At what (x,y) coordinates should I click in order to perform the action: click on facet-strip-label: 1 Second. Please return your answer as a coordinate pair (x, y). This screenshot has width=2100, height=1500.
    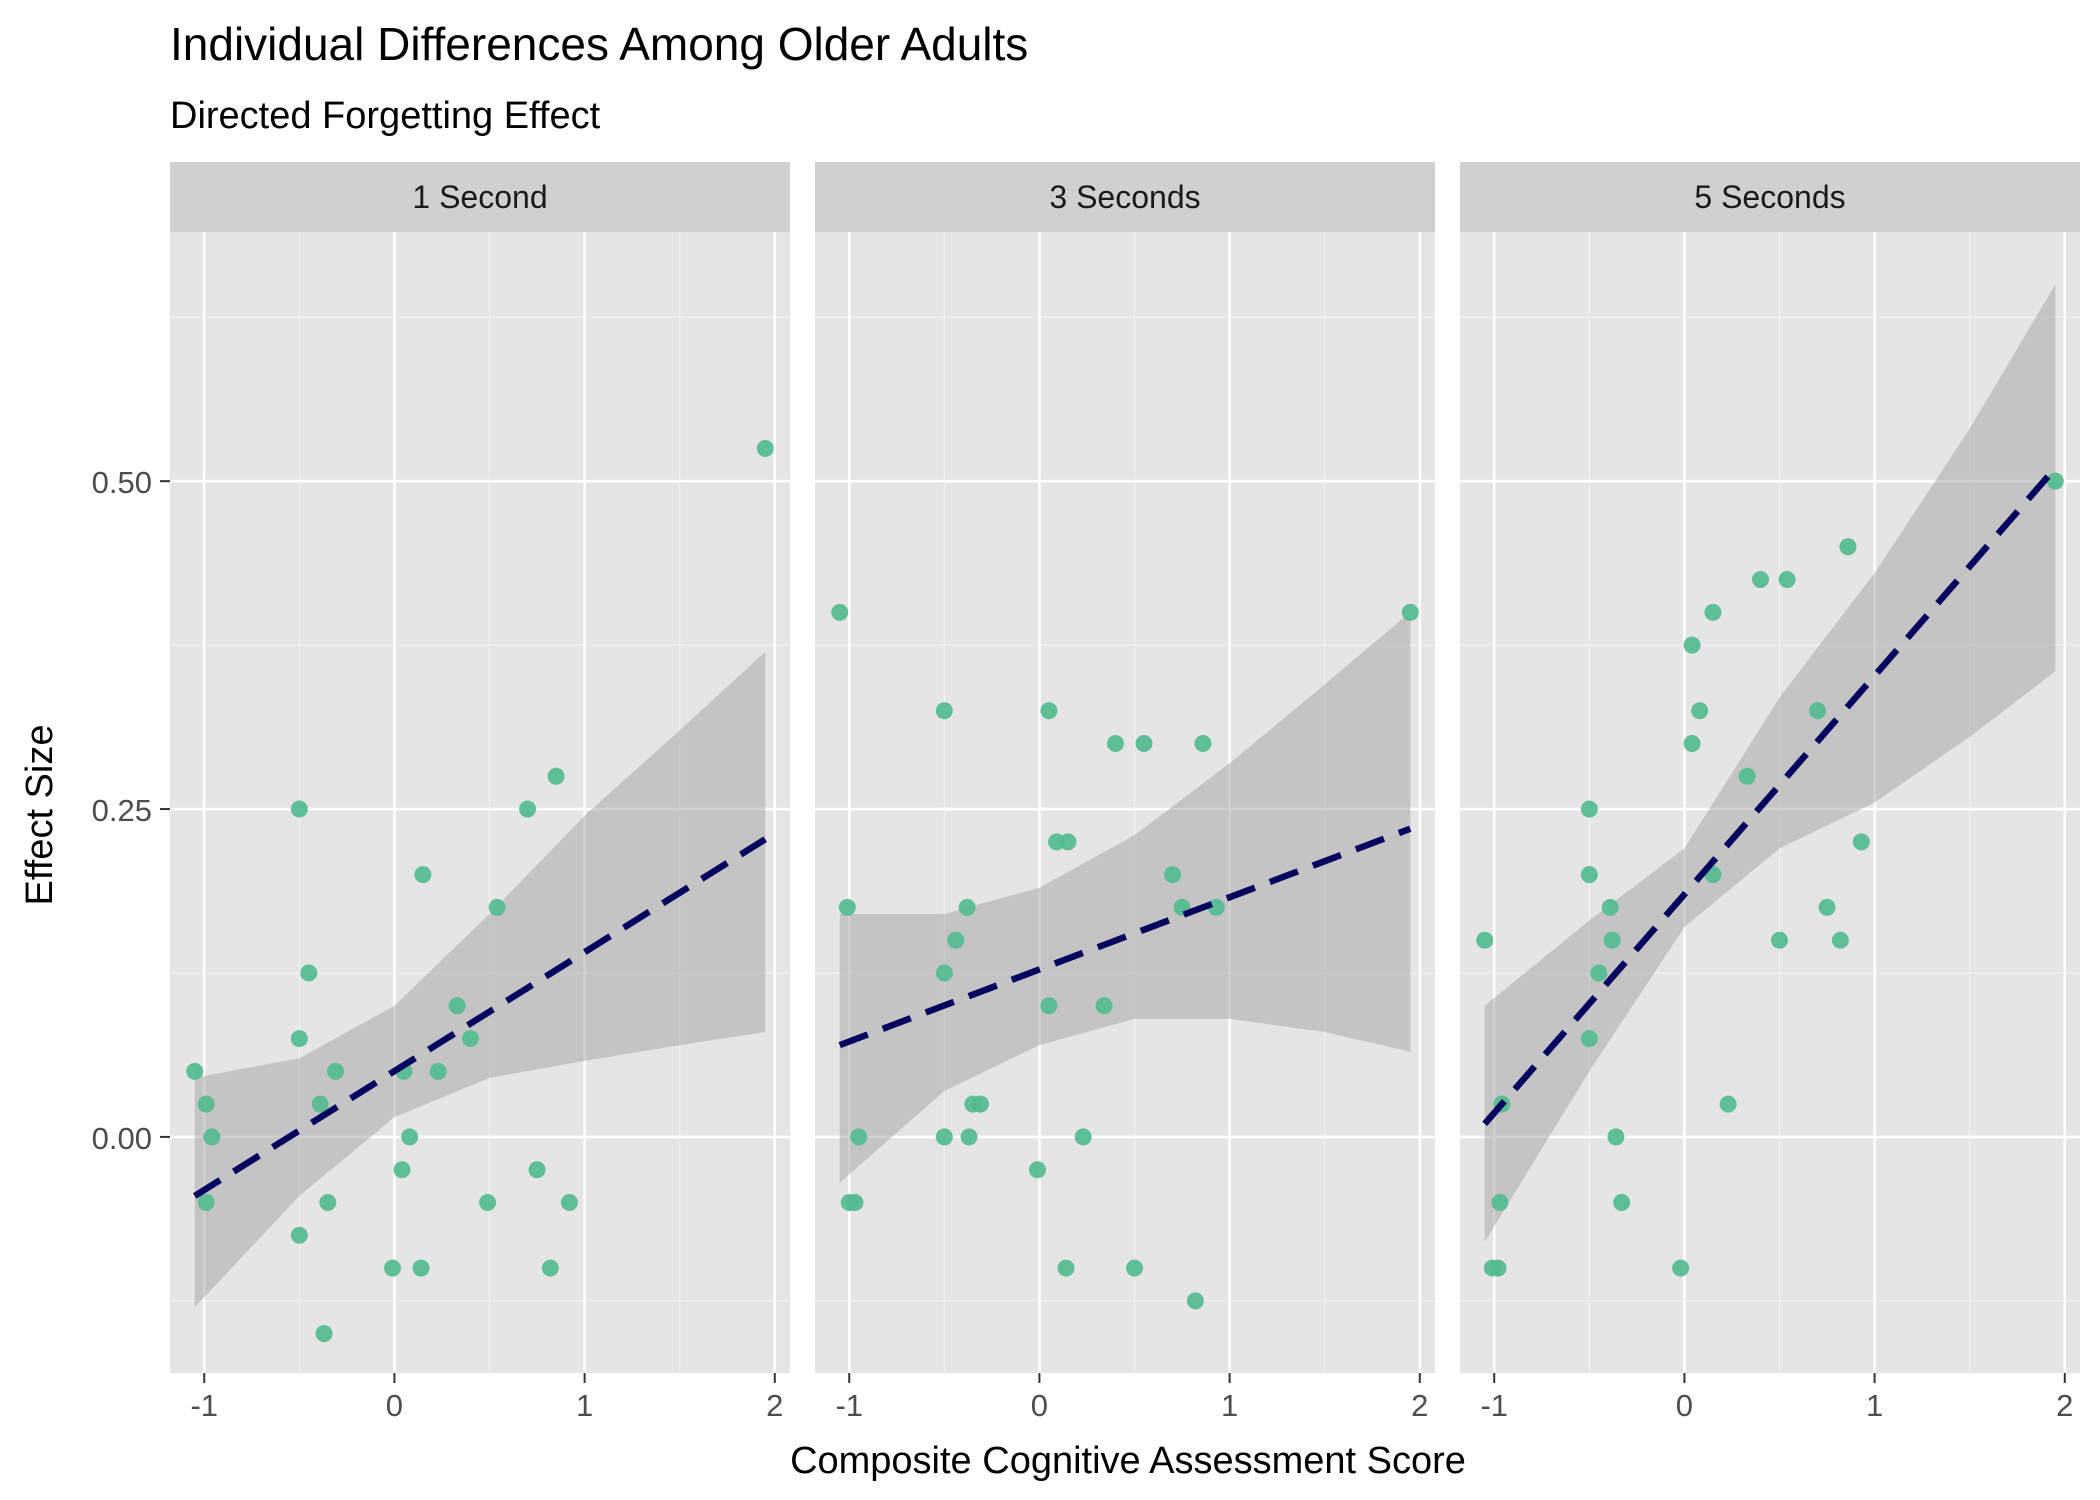
    Looking at the image, I should click on (479, 197).